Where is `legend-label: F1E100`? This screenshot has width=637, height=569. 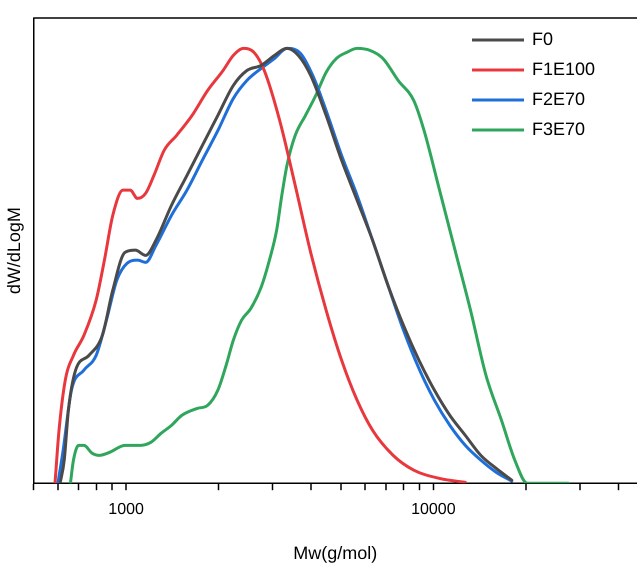
legend-label: F1E100 is located at coordinates (564, 68).